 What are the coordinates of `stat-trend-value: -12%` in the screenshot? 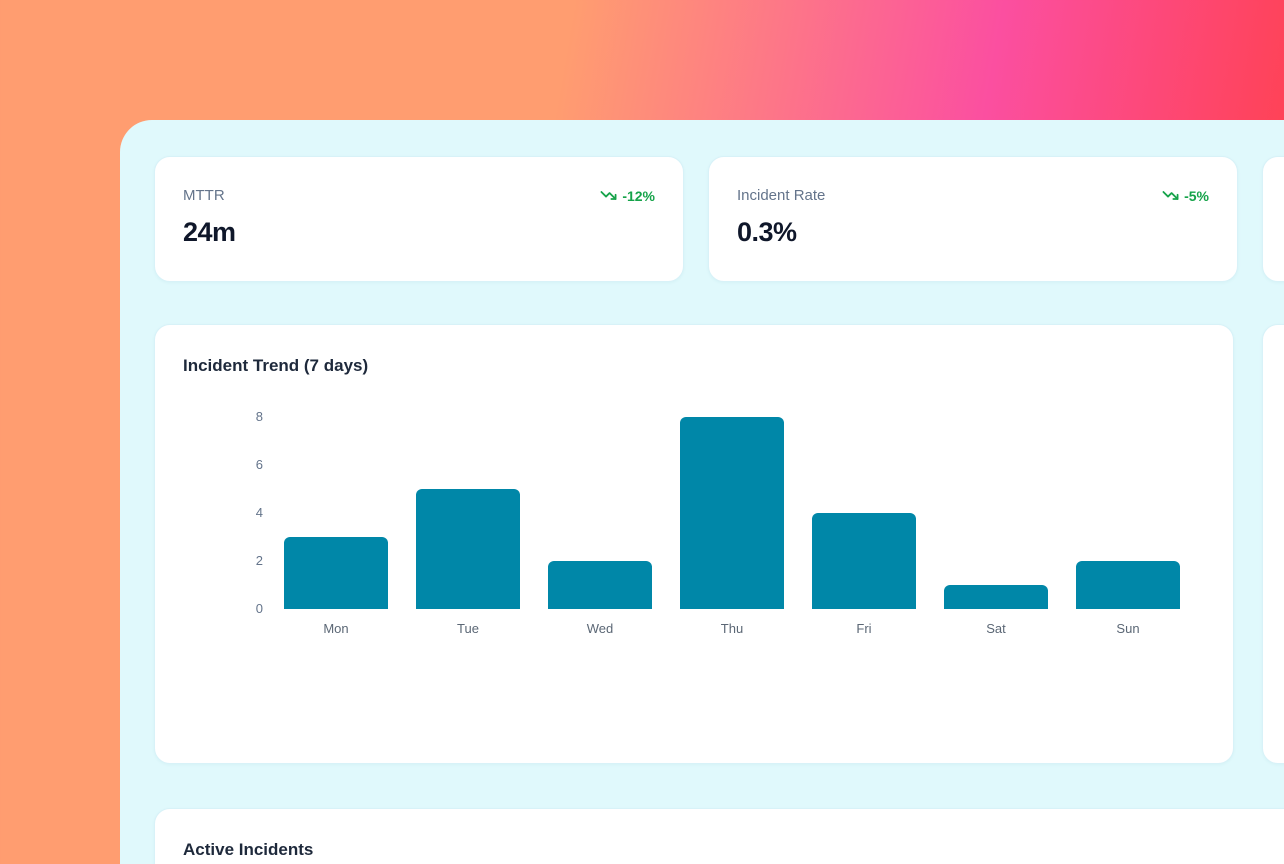 It's located at (638, 195).